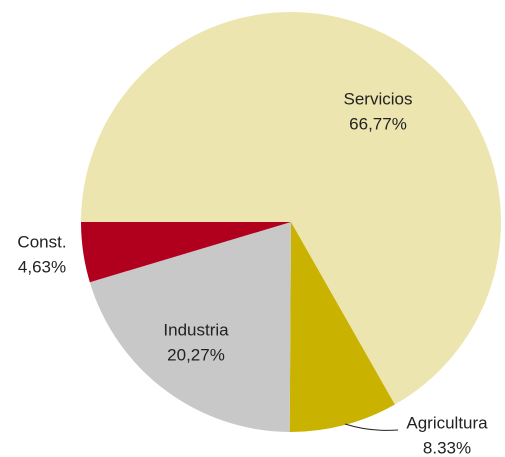 Image resolution: width=505 pixels, height=457 pixels. I want to click on slice-label: Industria, so click(196, 329).